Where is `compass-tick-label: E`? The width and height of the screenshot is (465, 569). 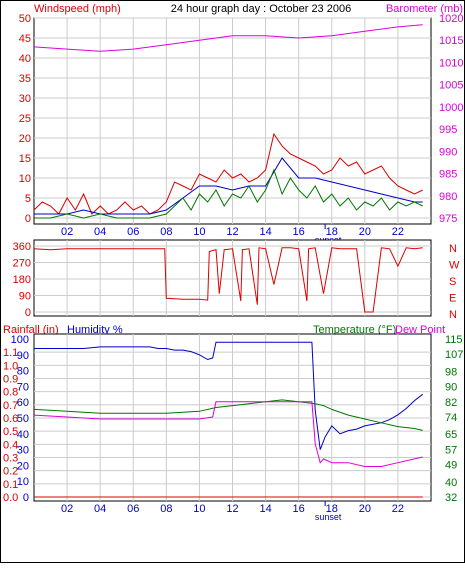
compass-tick-label: E is located at coordinates (452, 299).